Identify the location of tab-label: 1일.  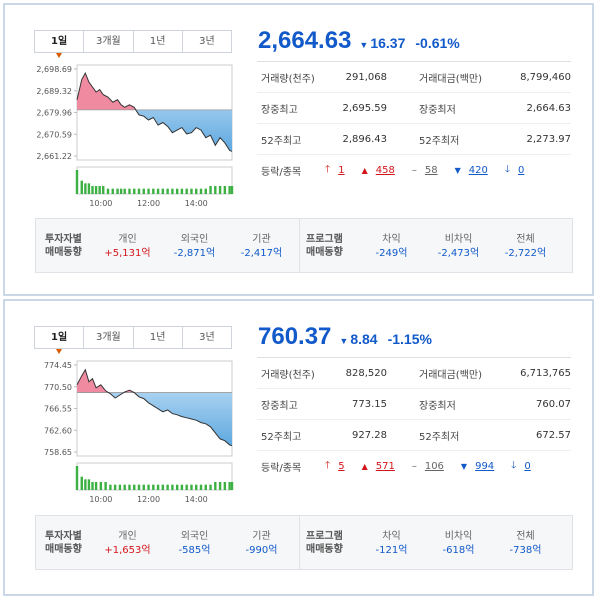
(59, 337).